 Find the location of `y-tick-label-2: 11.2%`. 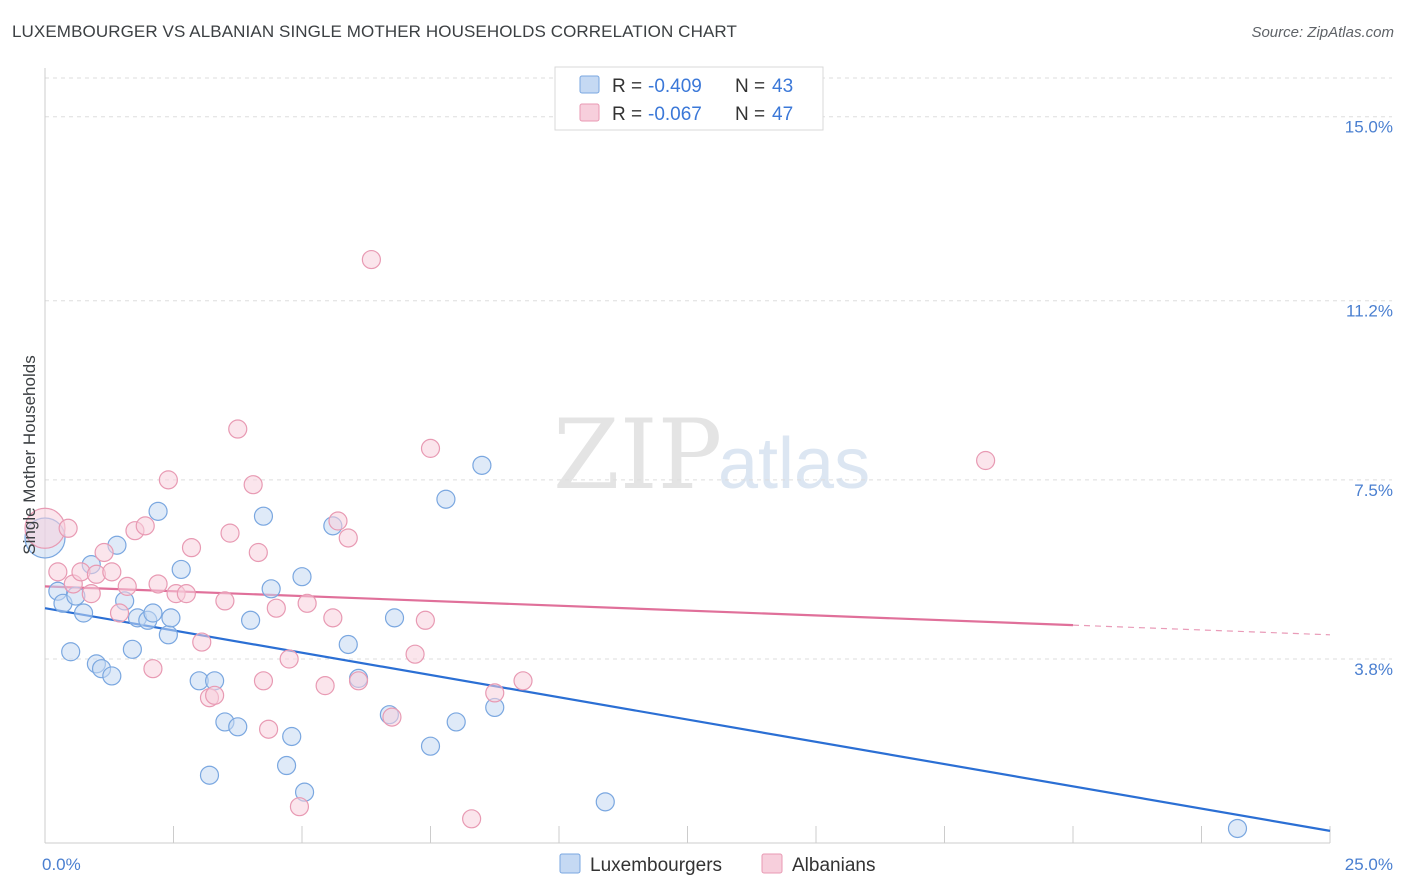

y-tick-label-2: 11.2% is located at coordinates (1369, 311).